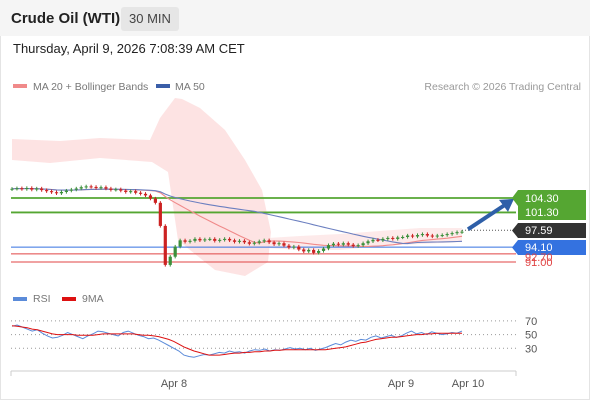 This screenshot has height=400, width=590. Describe the element at coordinates (174, 384) in the screenshot. I see `x-tick-apr-8: Apr 8` at that location.